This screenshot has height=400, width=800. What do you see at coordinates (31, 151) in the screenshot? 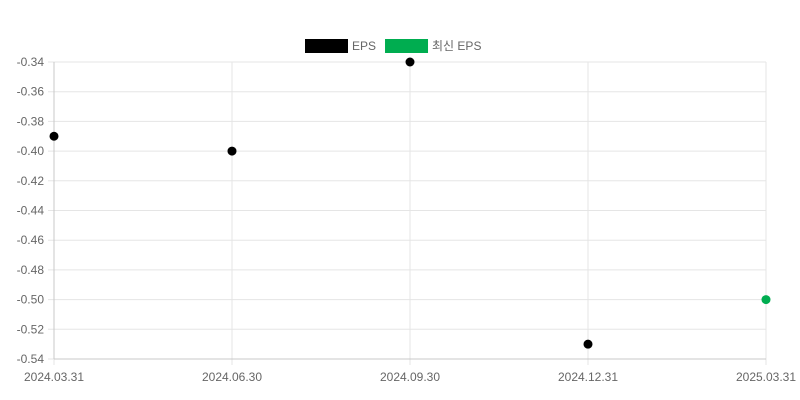
I see `y-tick-label: -0.40` at bounding box center [31, 151].